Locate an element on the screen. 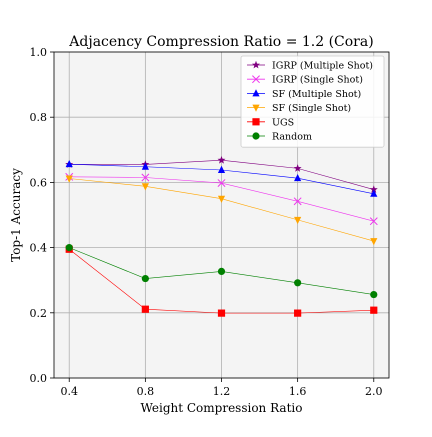 Image resolution: width=432 pixels, height=437 pixels. legend-label-igrp-multiple-shot: IGRP (Multiple Shot) is located at coordinates (322, 66).